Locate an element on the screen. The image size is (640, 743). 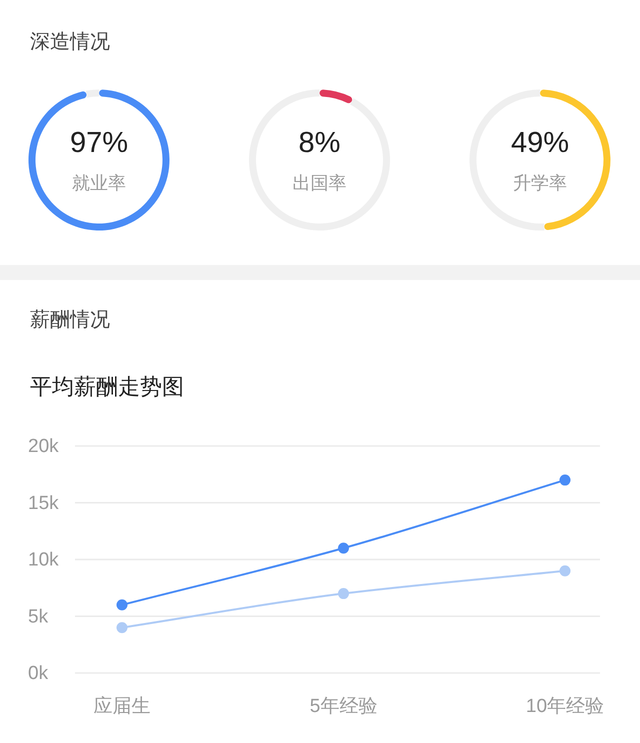
chart-title: 深造情况 is located at coordinates (70, 42).